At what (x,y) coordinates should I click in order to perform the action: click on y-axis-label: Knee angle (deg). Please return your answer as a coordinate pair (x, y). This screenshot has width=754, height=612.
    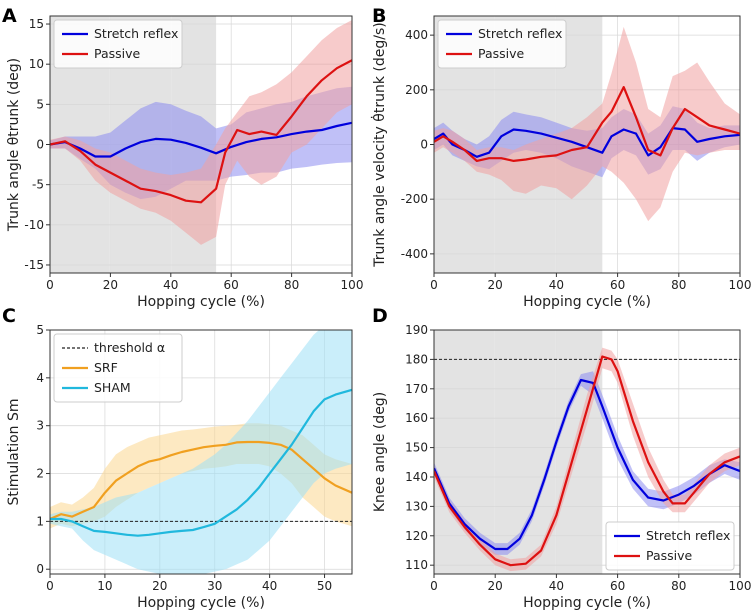
    Looking at the image, I should click on (380, 452).